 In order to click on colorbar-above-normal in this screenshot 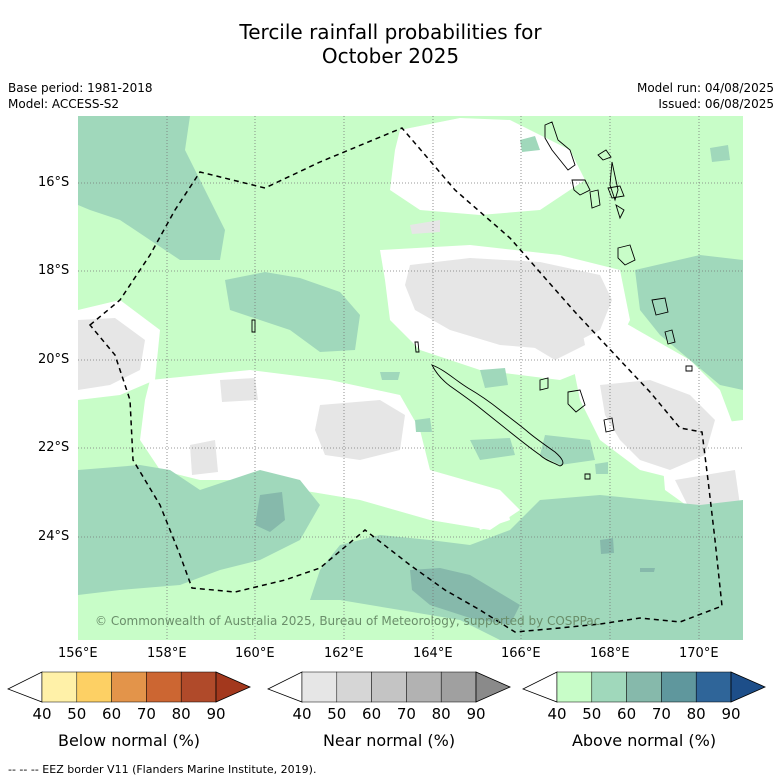, I will do `click(644, 687)`.